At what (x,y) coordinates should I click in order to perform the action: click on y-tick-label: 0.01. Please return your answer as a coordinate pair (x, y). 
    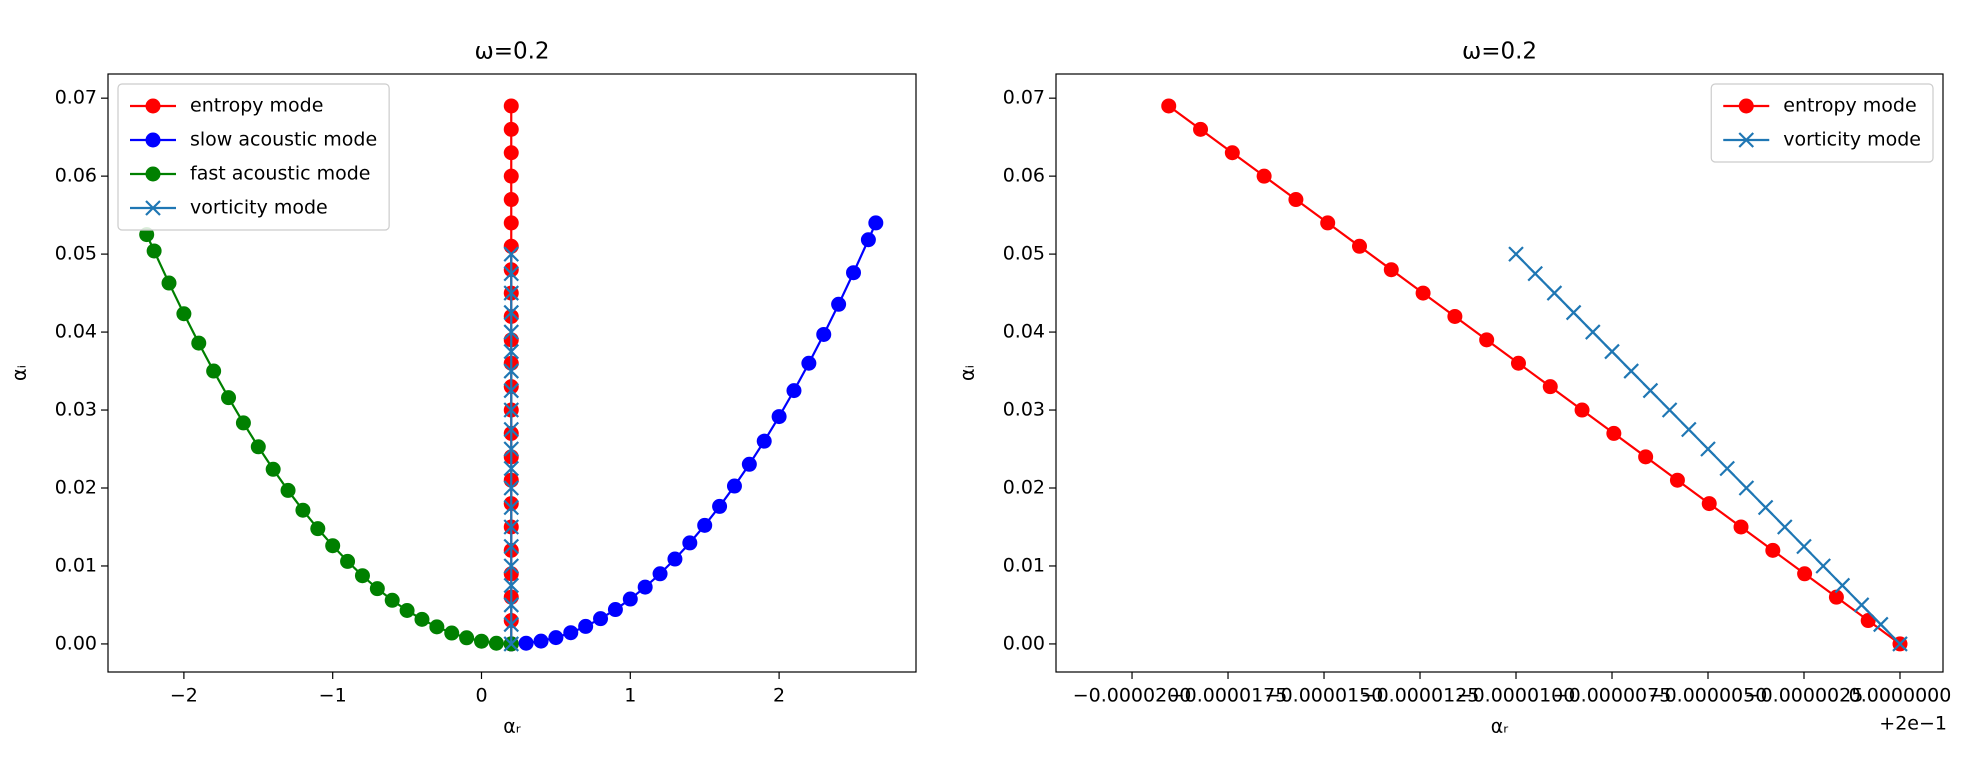
    Looking at the image, I should click on (1024, 565).